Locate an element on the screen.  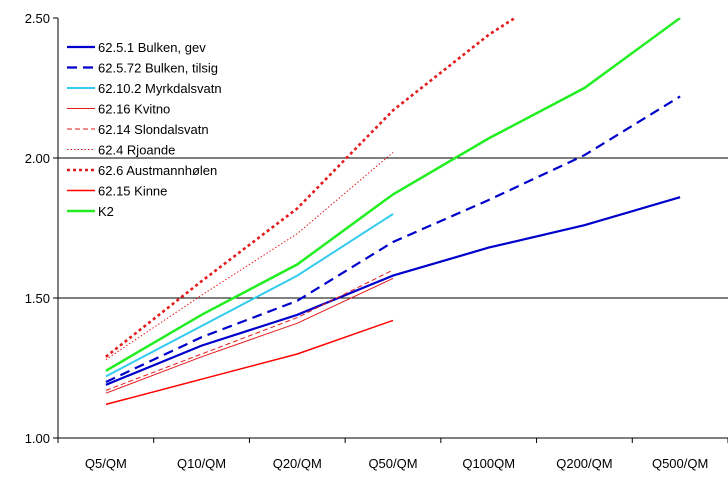
legend-label-1: 62.5.72 Bulken, tilsig is located at coordinates (158, 68).